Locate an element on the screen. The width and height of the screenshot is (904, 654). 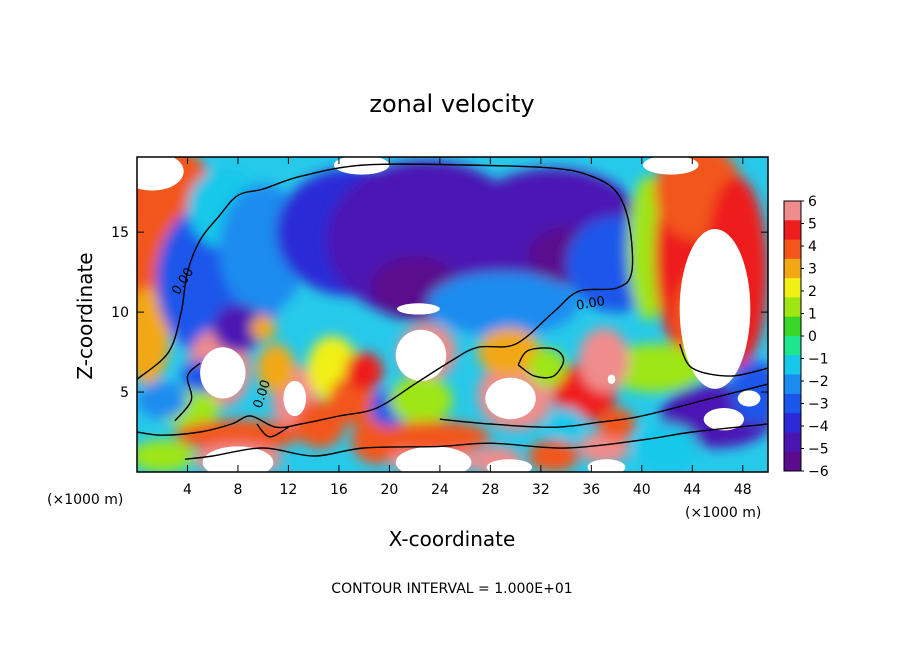
x-axis-label: X-coordinate is located at coordinates (452, 539).